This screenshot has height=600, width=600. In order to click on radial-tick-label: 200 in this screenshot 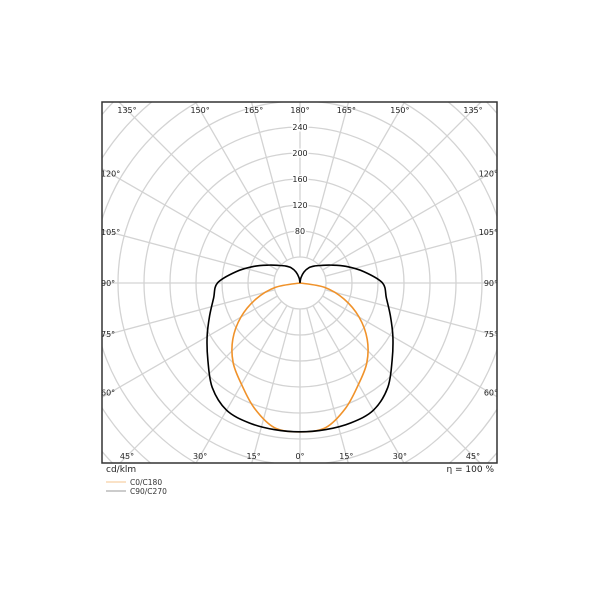, I will do `click(299, 153)`.